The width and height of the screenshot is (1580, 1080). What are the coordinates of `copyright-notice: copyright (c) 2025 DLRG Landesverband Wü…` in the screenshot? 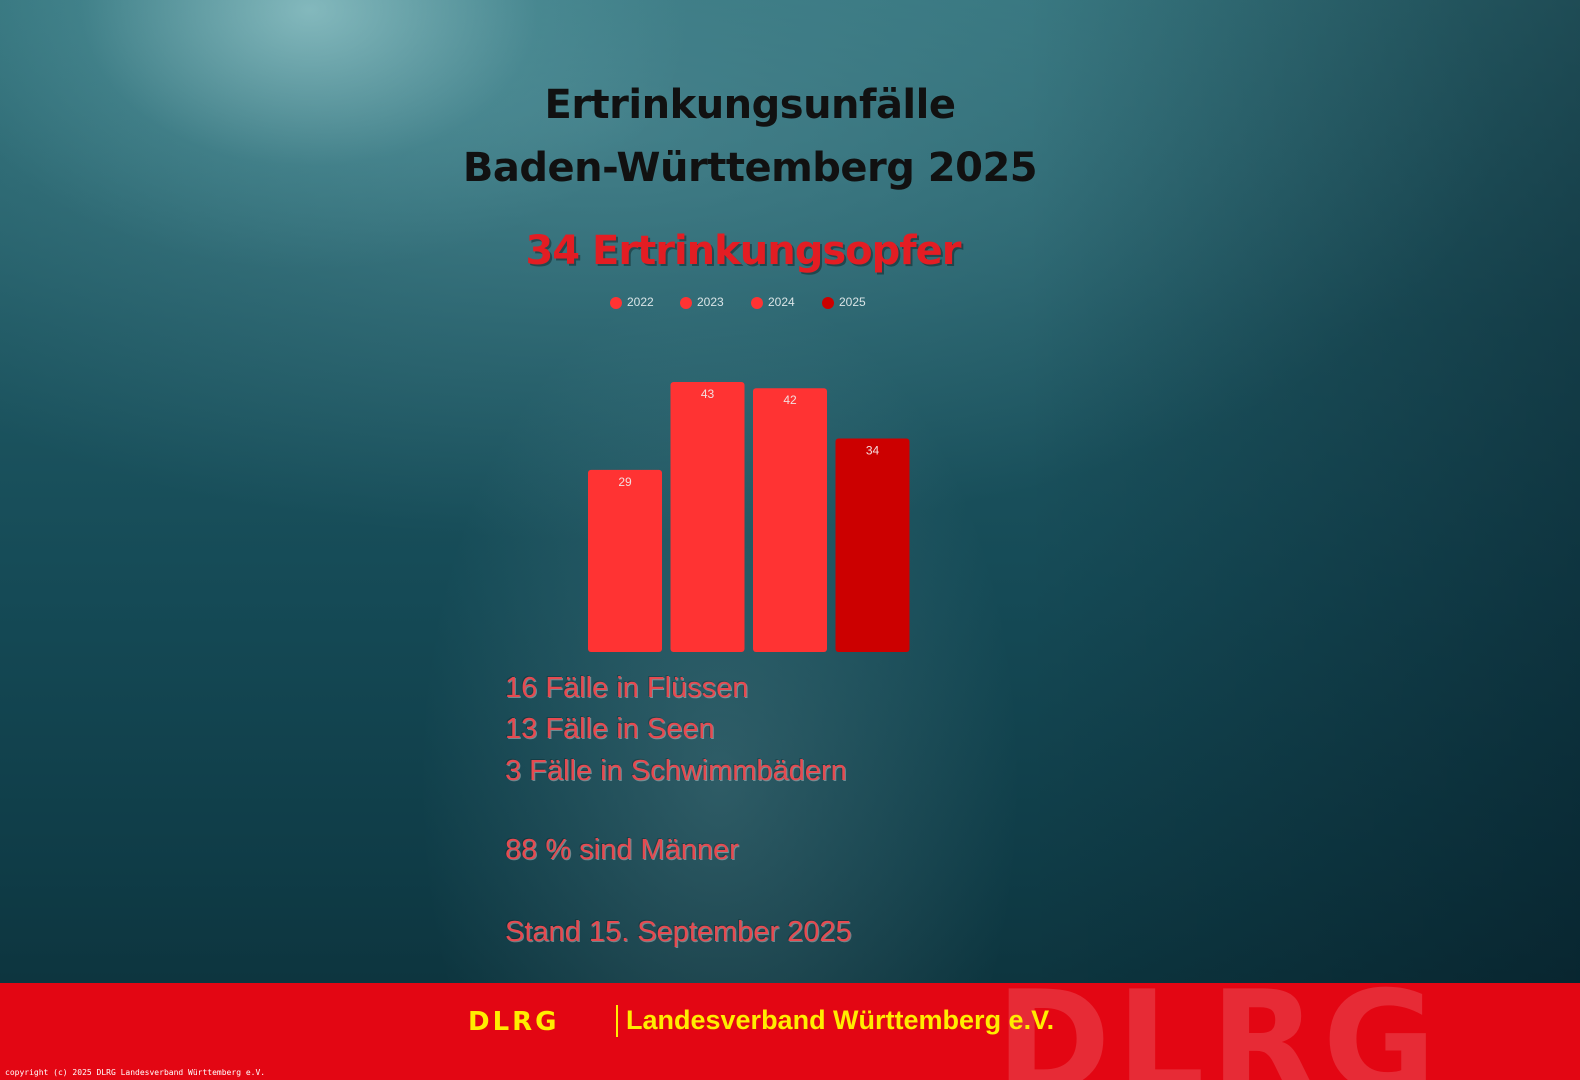 It's located at (135, 1072).